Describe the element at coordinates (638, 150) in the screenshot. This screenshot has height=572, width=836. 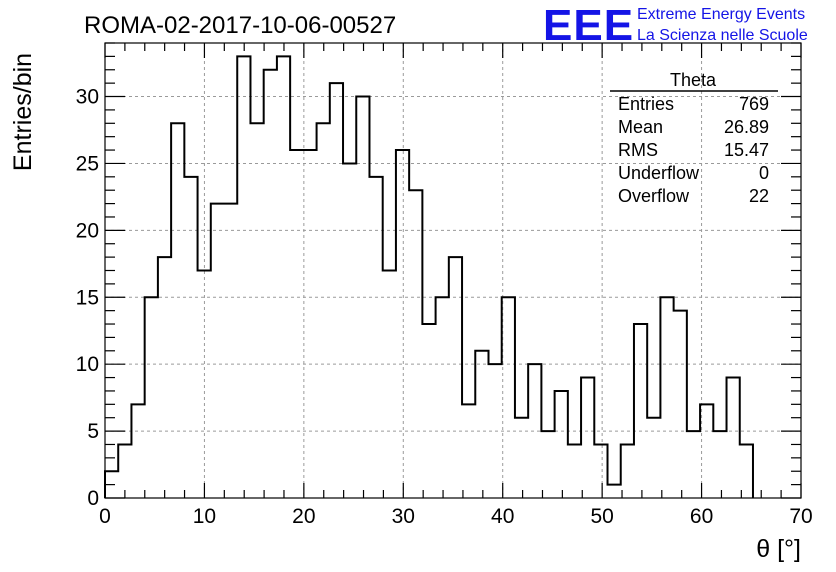
I see `stats-row-label: RMS` at that location.